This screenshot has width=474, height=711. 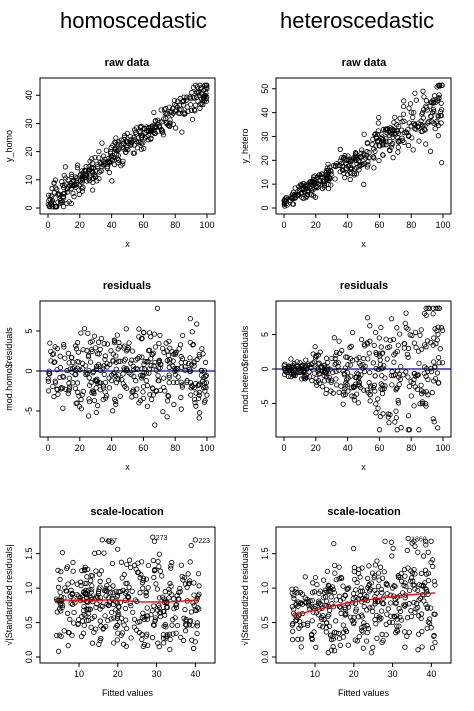 I want to click on x-tick-label: 100, so click(x=442, y=225).